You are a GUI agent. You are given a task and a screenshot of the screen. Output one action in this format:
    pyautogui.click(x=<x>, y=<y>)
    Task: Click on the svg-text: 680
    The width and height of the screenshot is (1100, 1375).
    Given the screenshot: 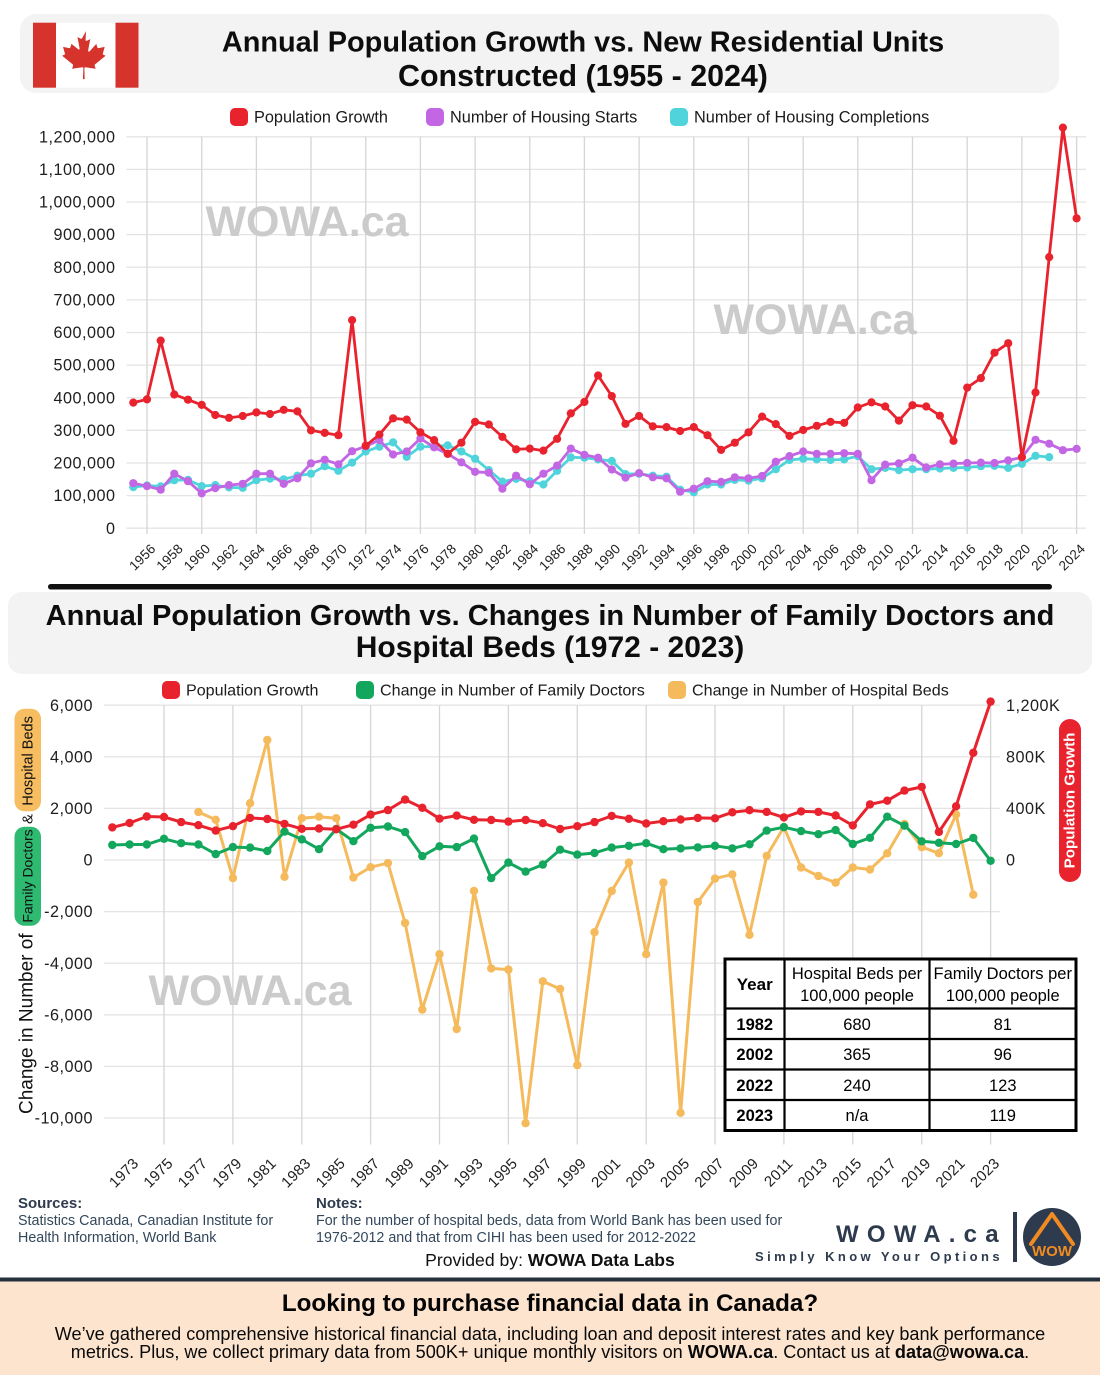 What is the action you would take?
    pyautogui.click(x=857, y=1025)
    